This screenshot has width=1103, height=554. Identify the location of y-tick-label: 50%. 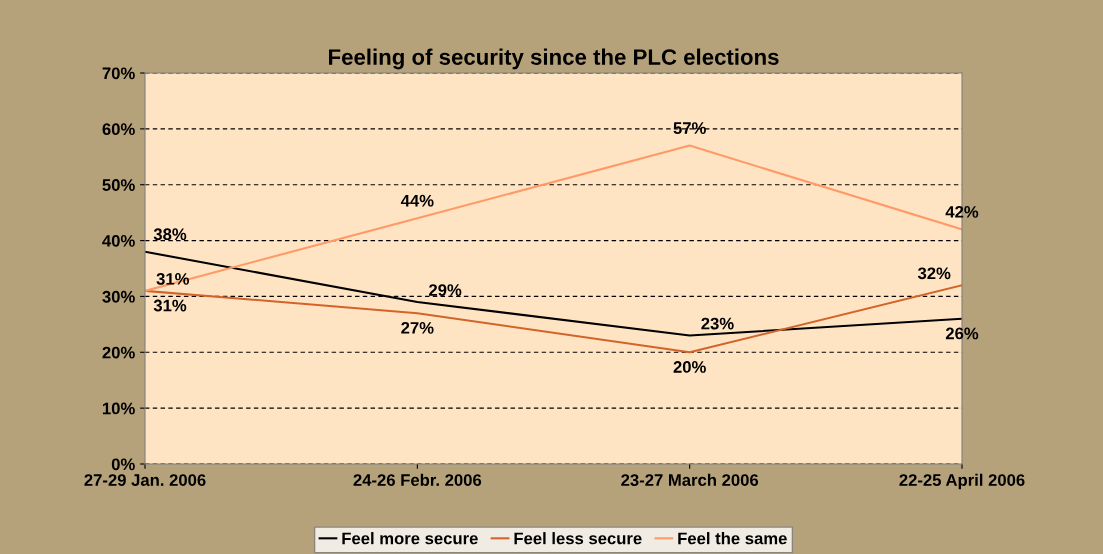
(118, 185).